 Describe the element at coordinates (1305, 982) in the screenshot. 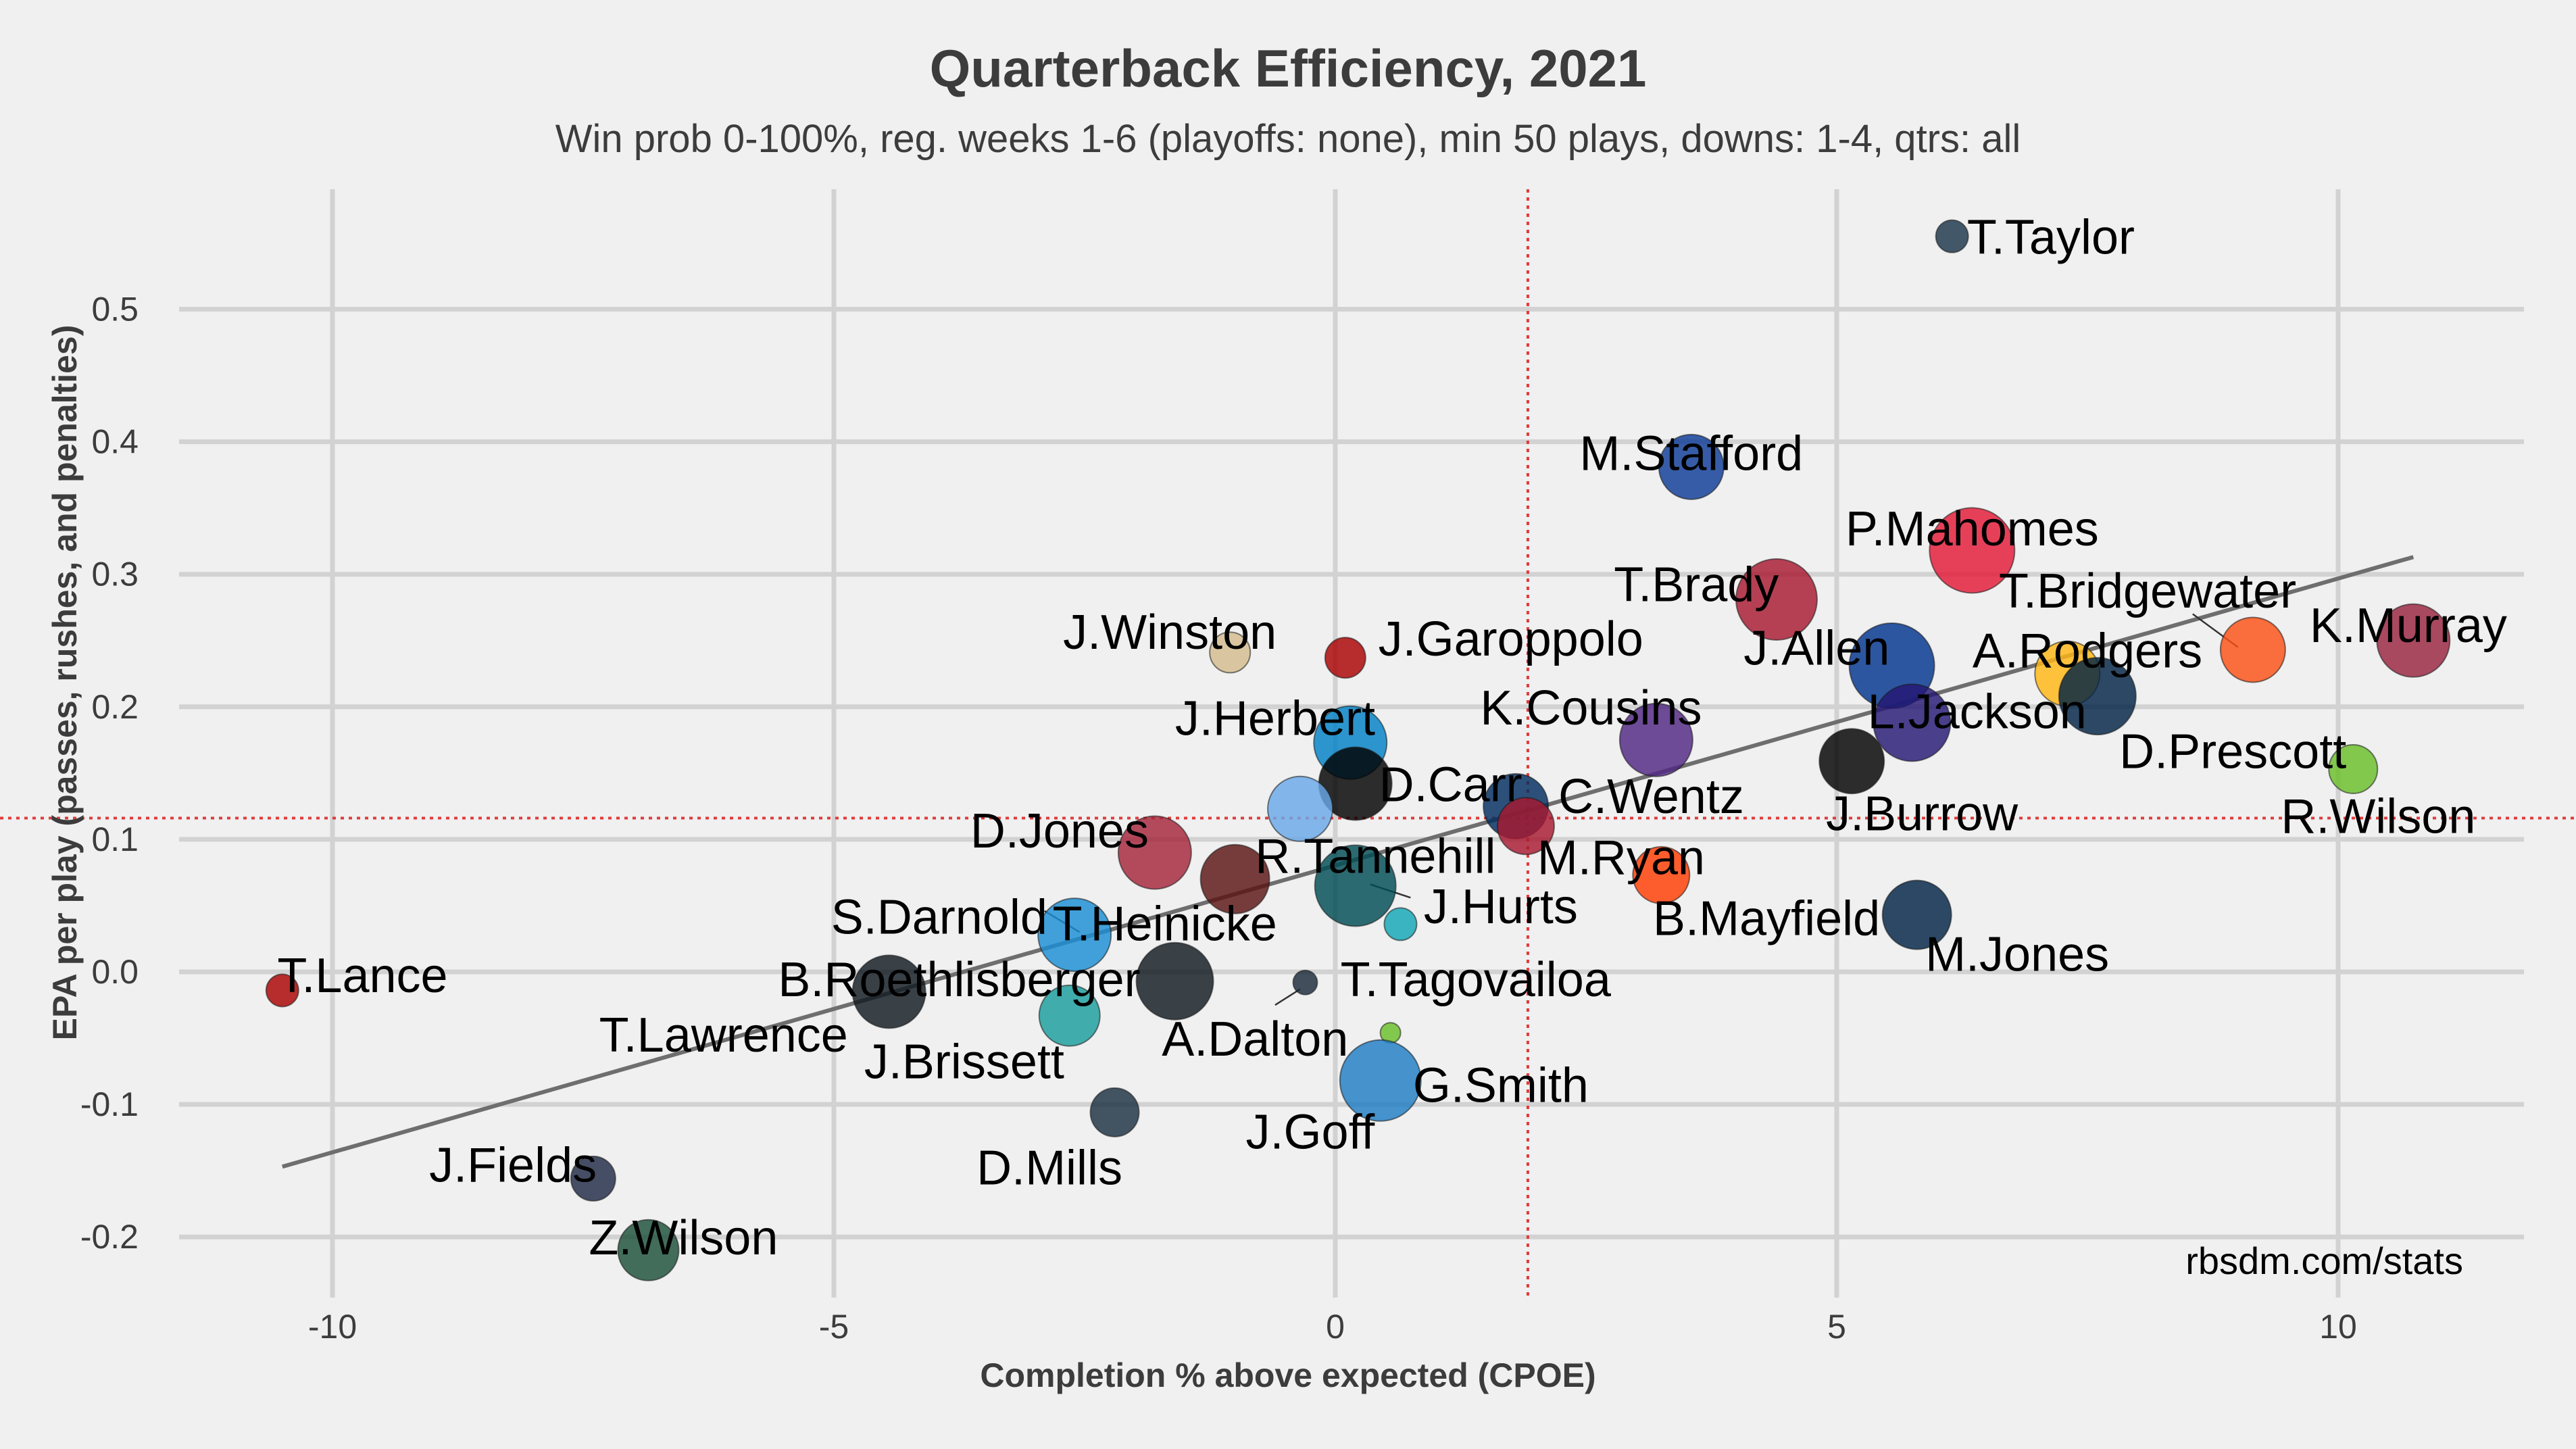

I see `point-t-tagovailoa` at that location.